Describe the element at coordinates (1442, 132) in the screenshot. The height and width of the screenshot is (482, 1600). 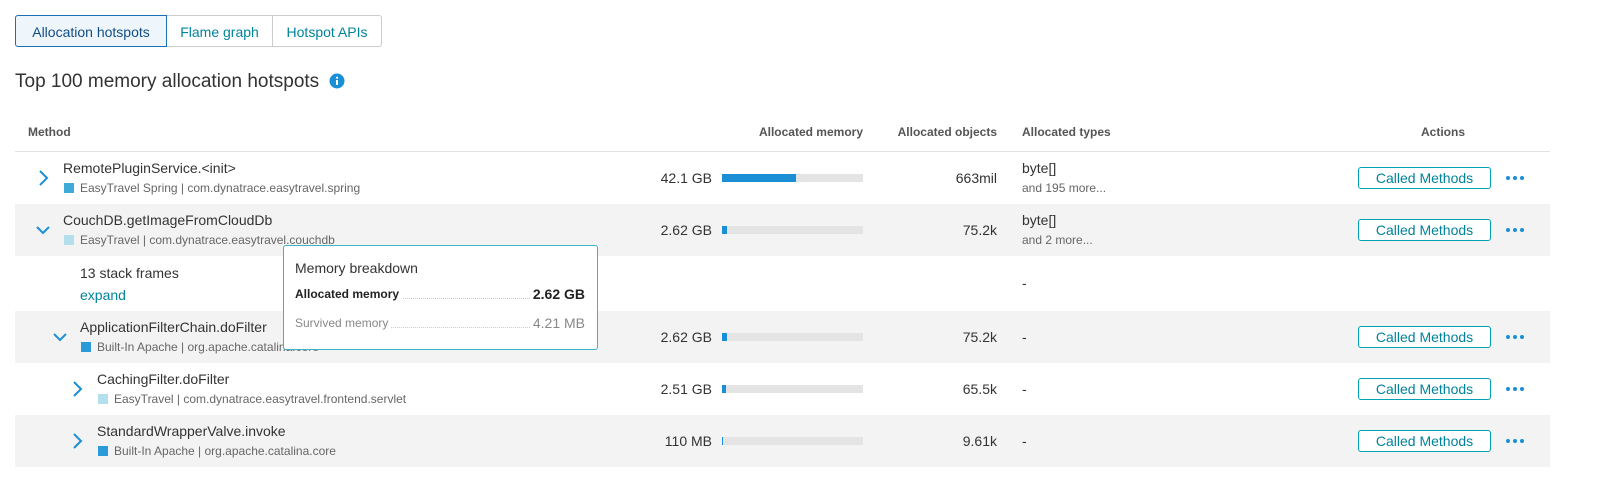
I see `column-header: Actions` at that location.